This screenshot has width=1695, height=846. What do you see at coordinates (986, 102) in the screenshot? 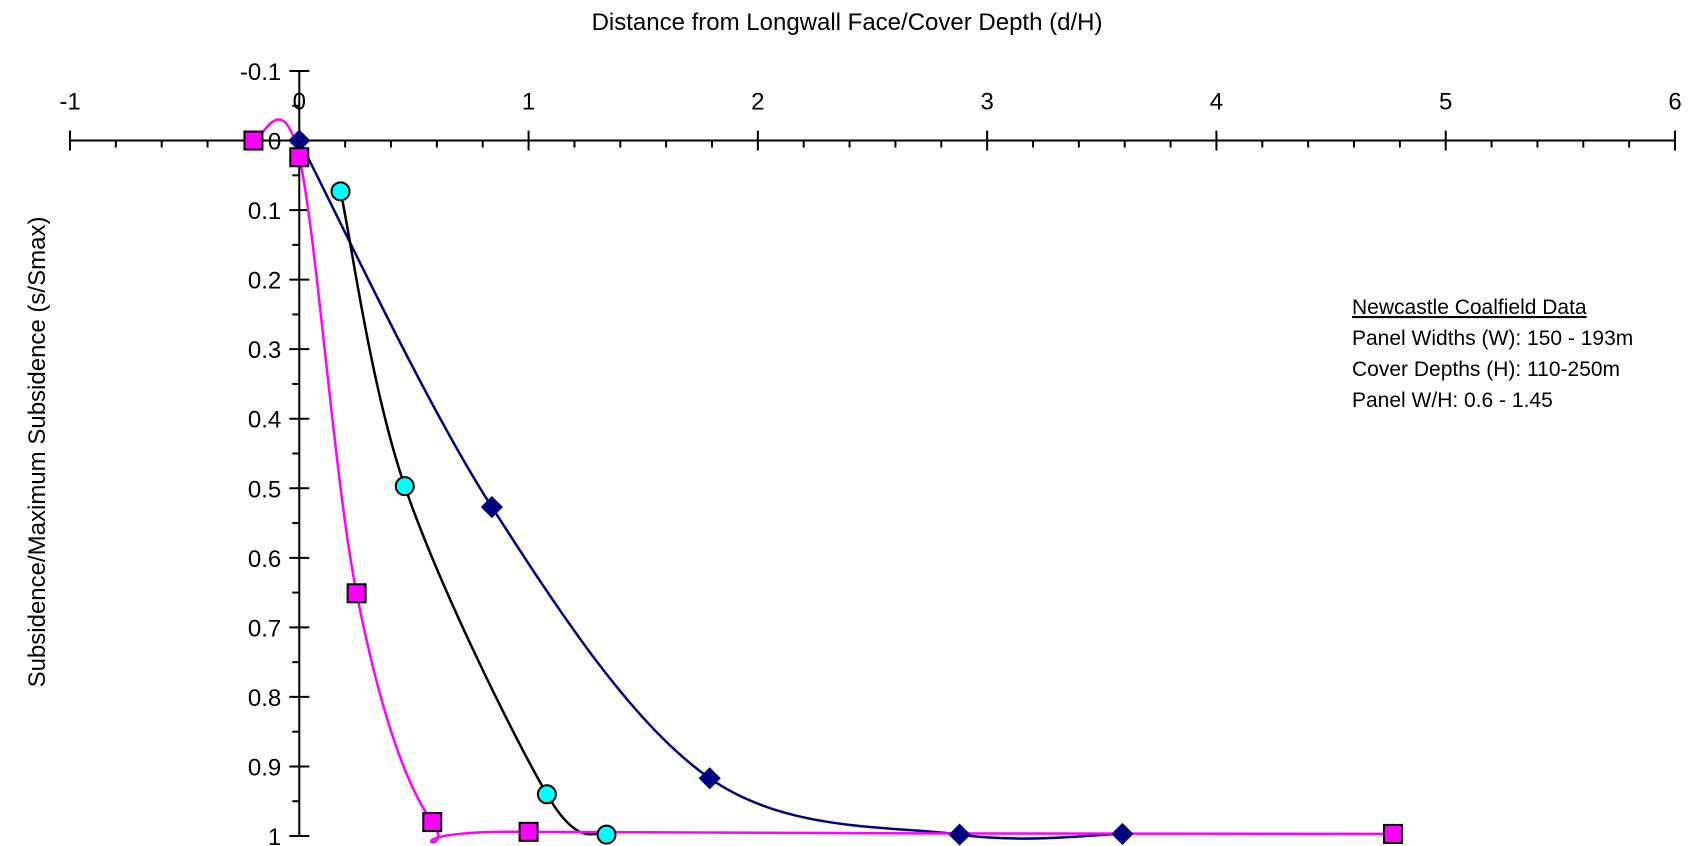
I see `x-tick-label: 3` at bounding box center [986, 102].